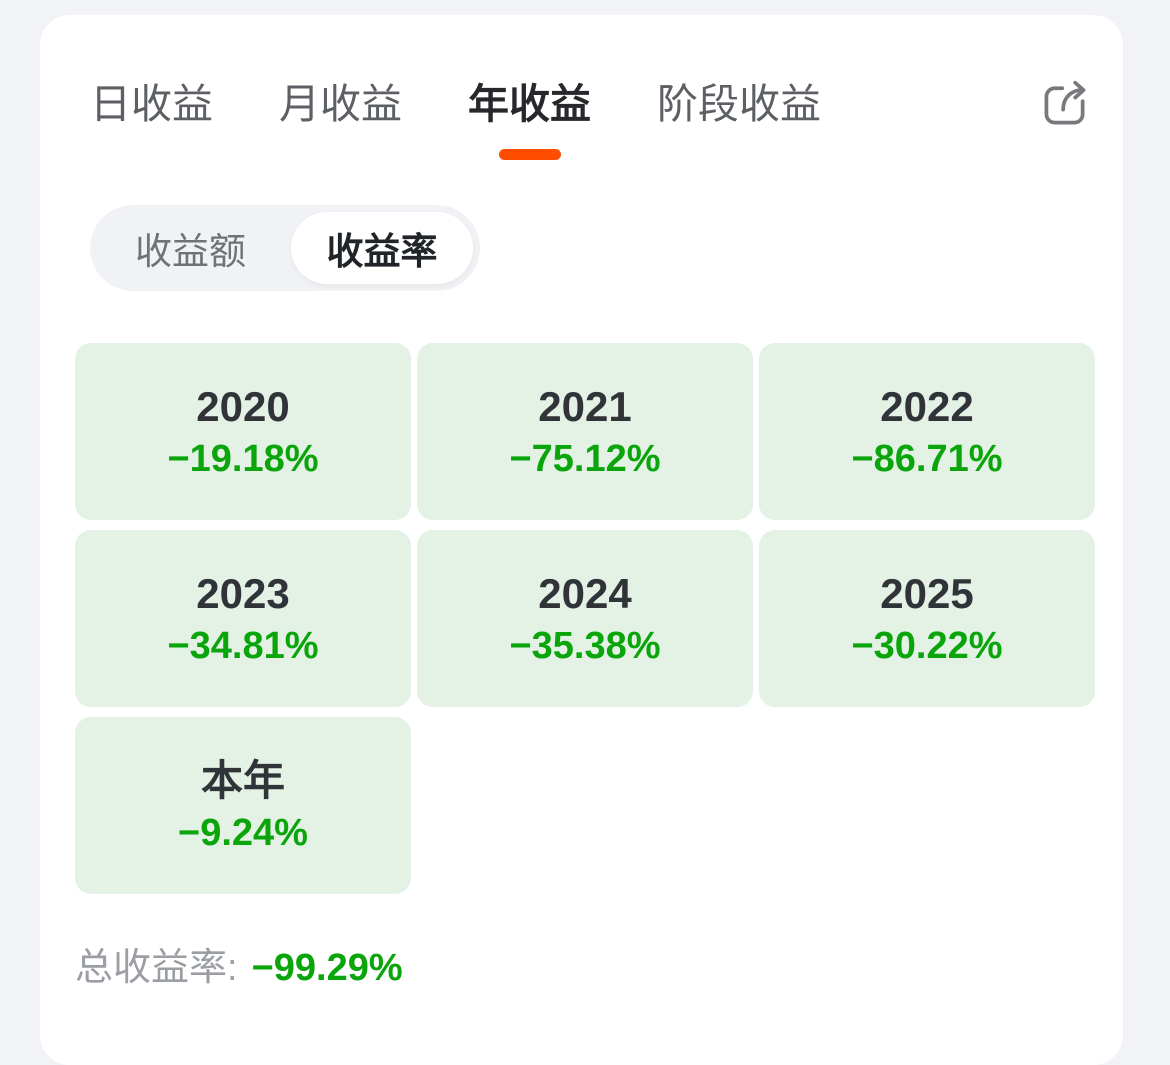  I want to click on tab-daily-returns: 日收益, so click(151, 104).